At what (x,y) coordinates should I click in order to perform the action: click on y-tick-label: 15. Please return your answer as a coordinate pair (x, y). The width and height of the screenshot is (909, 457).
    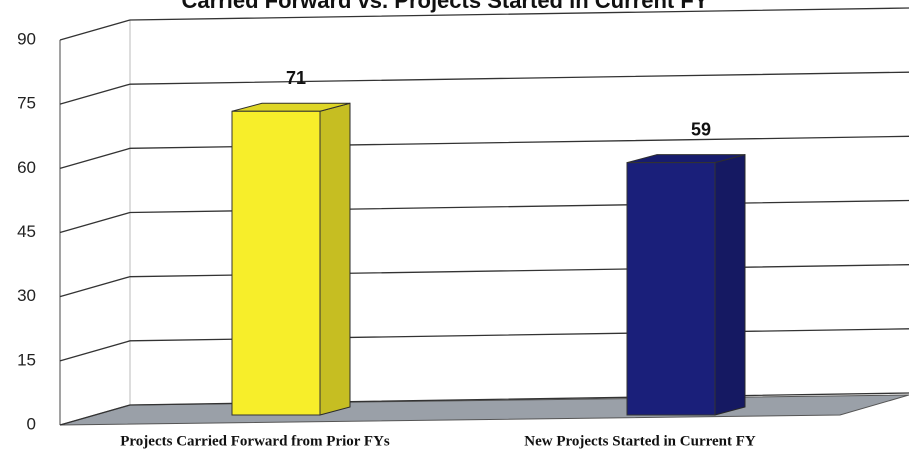
    Looking at the image, I should click on (26, 359).